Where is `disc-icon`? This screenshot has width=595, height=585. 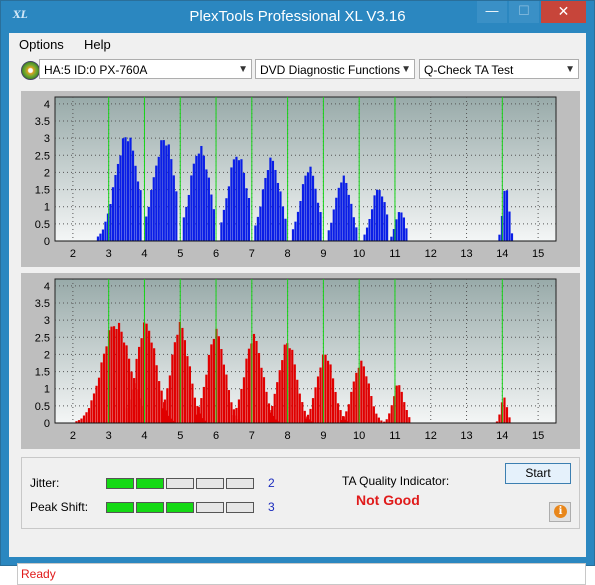 disc-icon is located at coordinates (30, 70).